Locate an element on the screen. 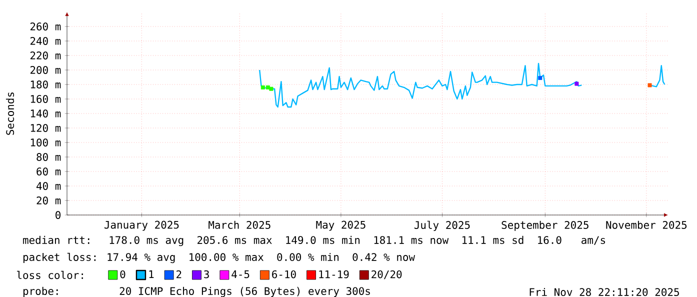 The image size is (697, 297). text: median rtt: 178.0 ms avg 205.6 ms max 149.0 ms min 181.1 ms now 11.1 ms sd 16.0 am/s is located at coordinates (314, 241).